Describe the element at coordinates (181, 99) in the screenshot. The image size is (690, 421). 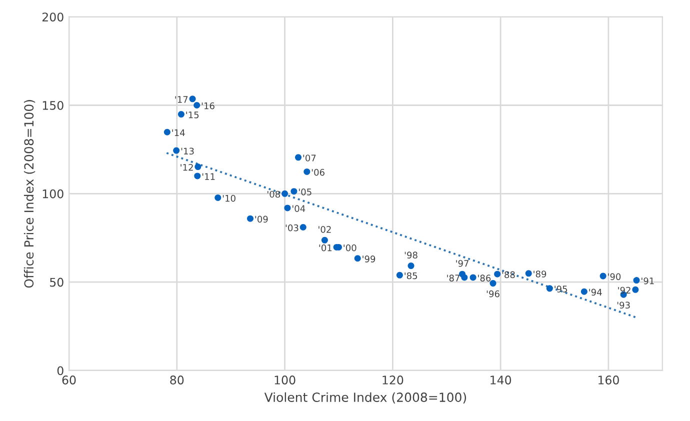
I see `annotation: '17` at that location.